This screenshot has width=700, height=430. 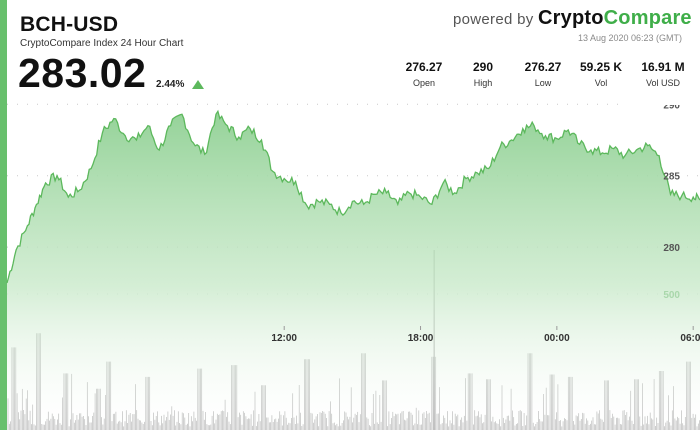 What do you see at coordinates (3, 215) in the screenshot?
I see `left-accent-bar` at bounding box center [3, 215].